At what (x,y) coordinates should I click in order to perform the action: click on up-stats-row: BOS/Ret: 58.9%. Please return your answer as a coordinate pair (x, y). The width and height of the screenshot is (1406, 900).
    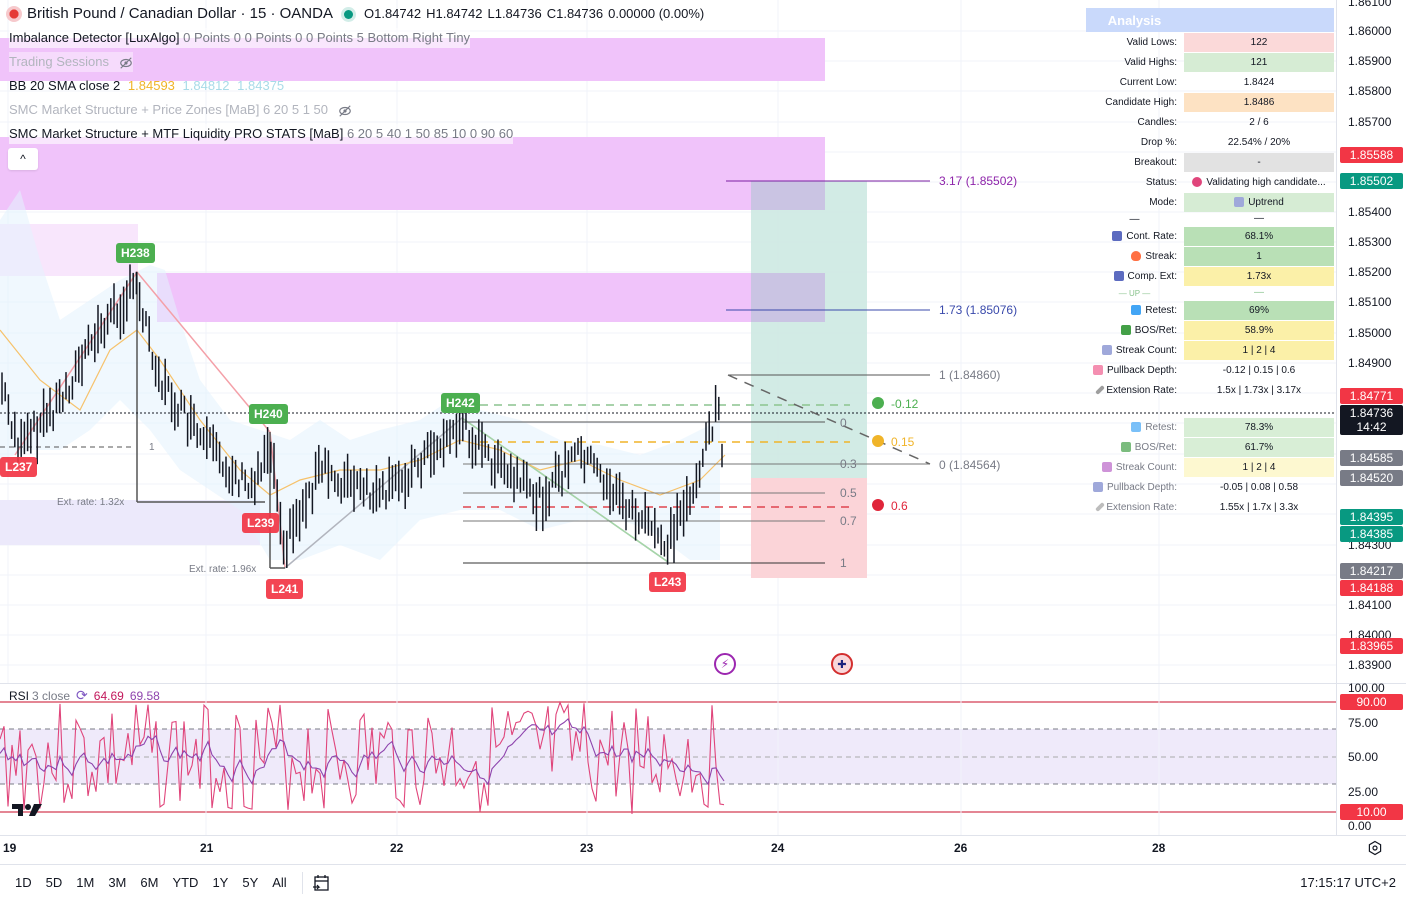
    Looking at the image, I should click on (1210, 330).